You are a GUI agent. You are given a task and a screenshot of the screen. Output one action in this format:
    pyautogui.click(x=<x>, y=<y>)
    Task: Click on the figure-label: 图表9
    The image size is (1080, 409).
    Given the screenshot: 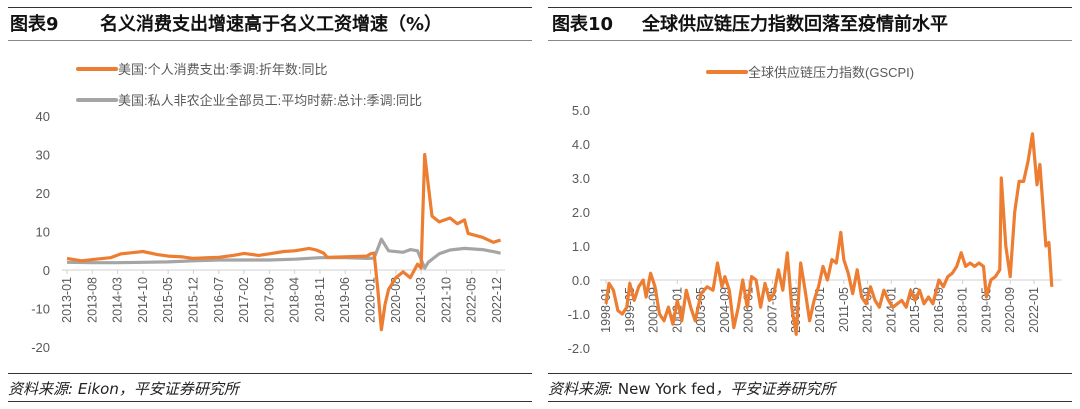 What is the action you would take?
    pyautogui.click(x=34, y=24)
    